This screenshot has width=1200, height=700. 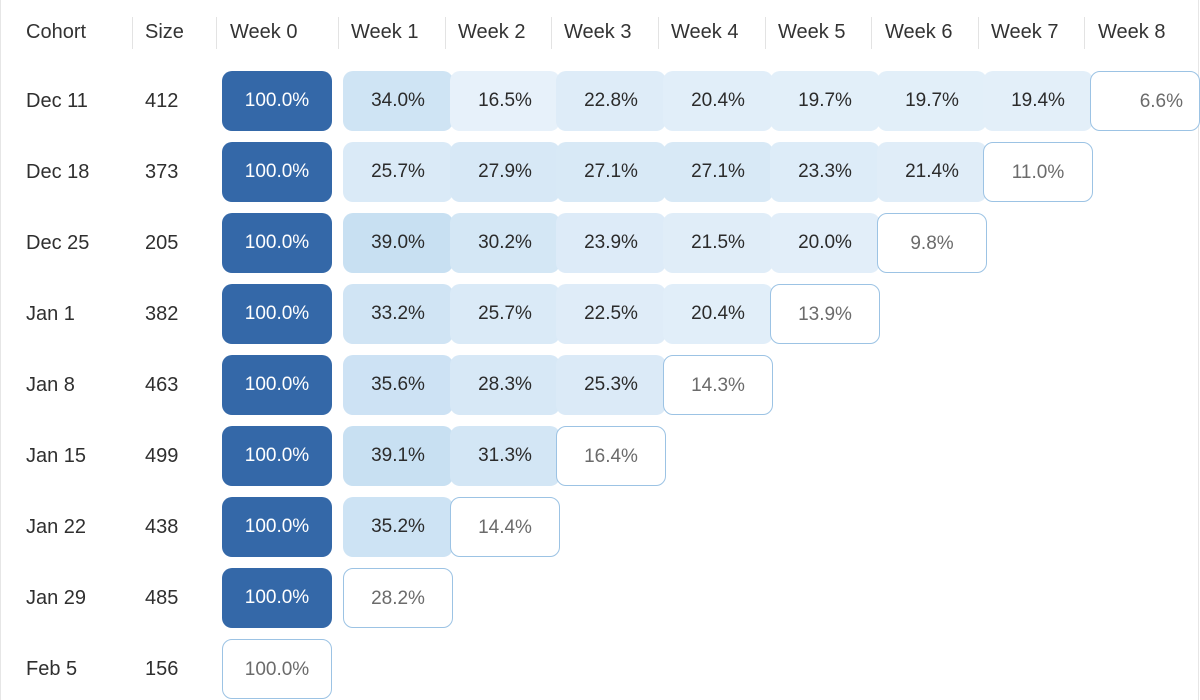 What do you see at coordinates (932, 172) in the screenshot?
I see `retention-cell: 21.4%` at bounding box center [932, 172].